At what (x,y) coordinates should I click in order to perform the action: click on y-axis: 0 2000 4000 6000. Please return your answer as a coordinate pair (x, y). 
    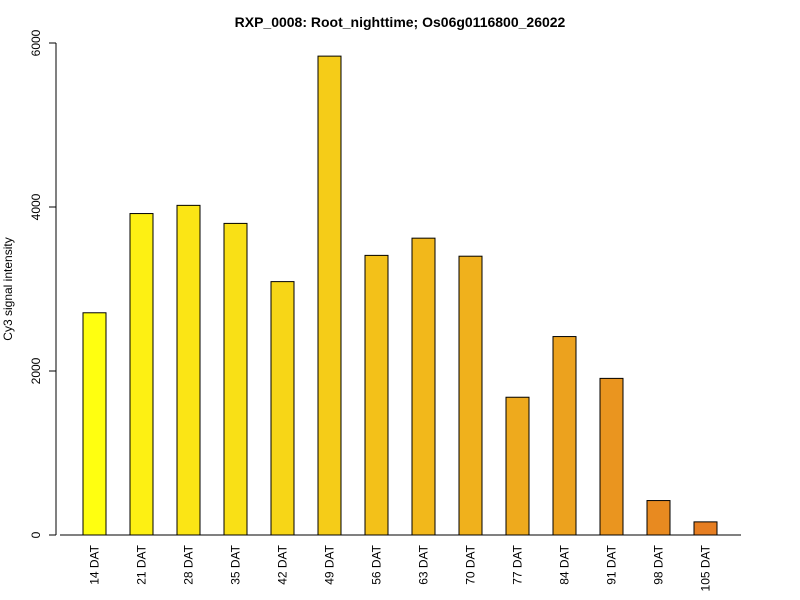
    Looking at the image, I should click on (43, 283).